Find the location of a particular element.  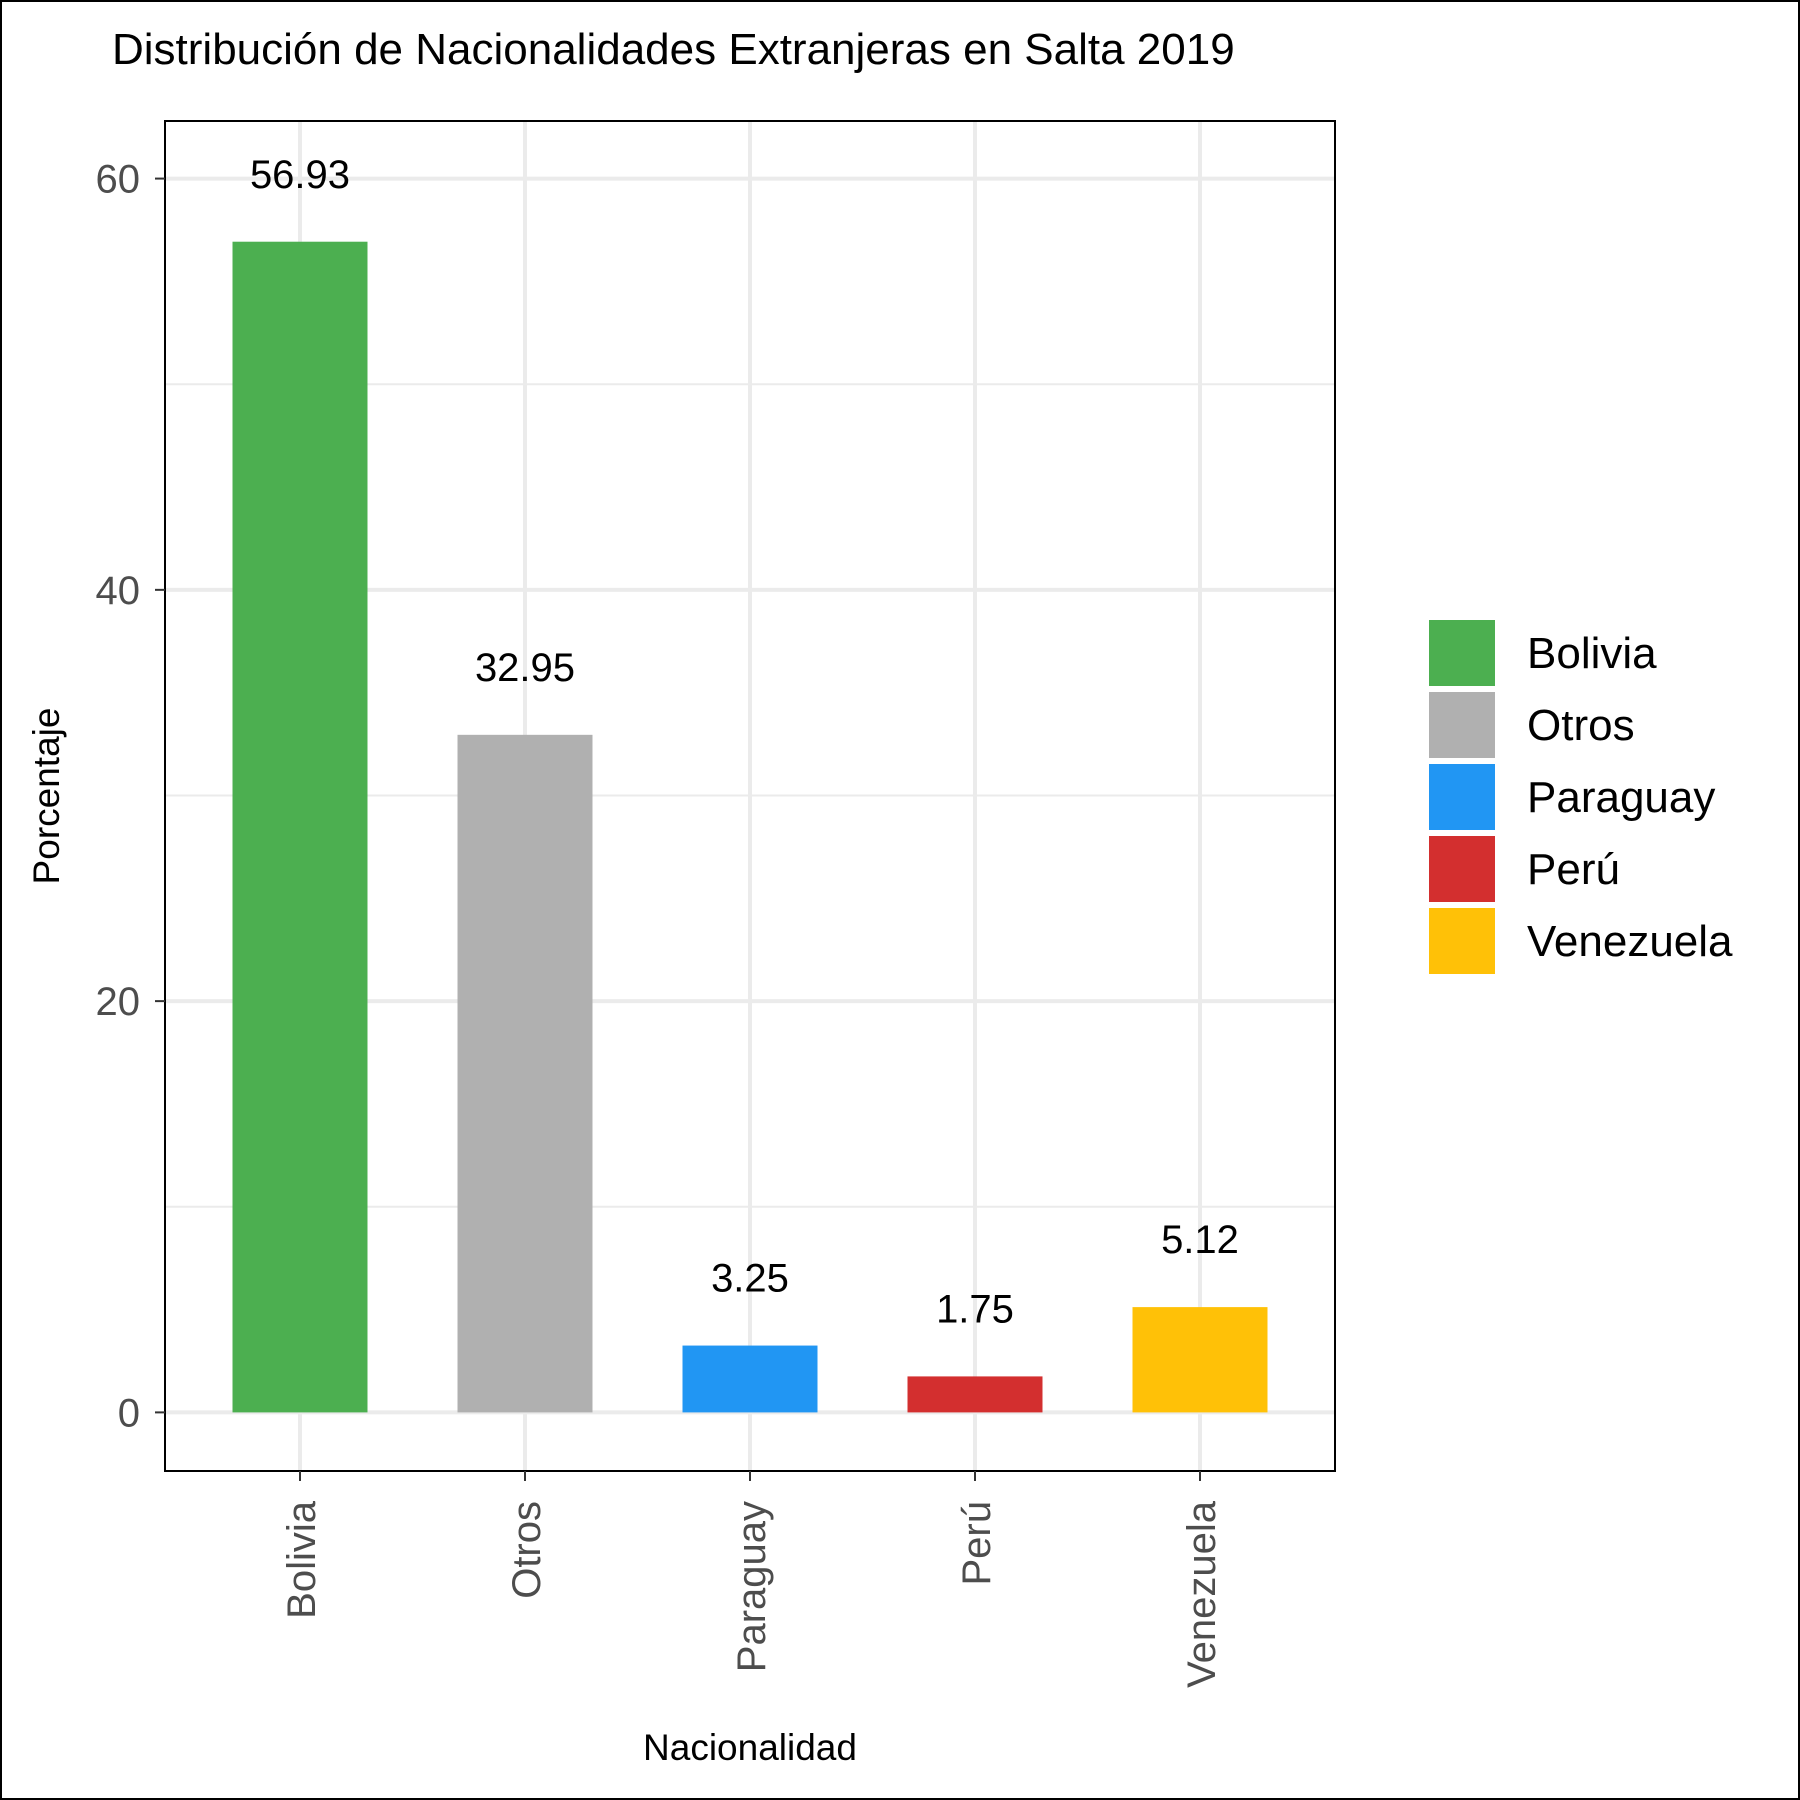

data-label: 3.25 is located at coordinates (750, 1279).